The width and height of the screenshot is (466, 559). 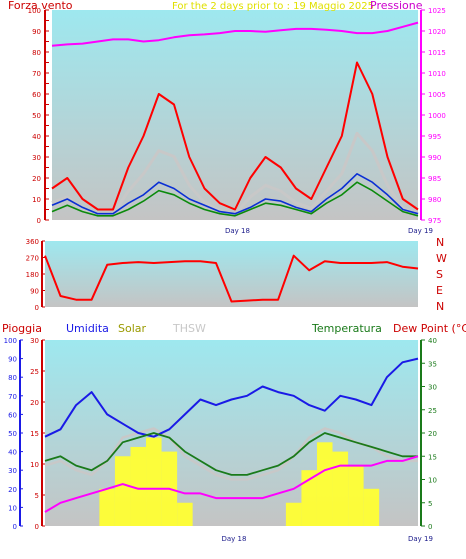 I want to click on wind-avg-blue-series-line, so click(x=235, y=194).